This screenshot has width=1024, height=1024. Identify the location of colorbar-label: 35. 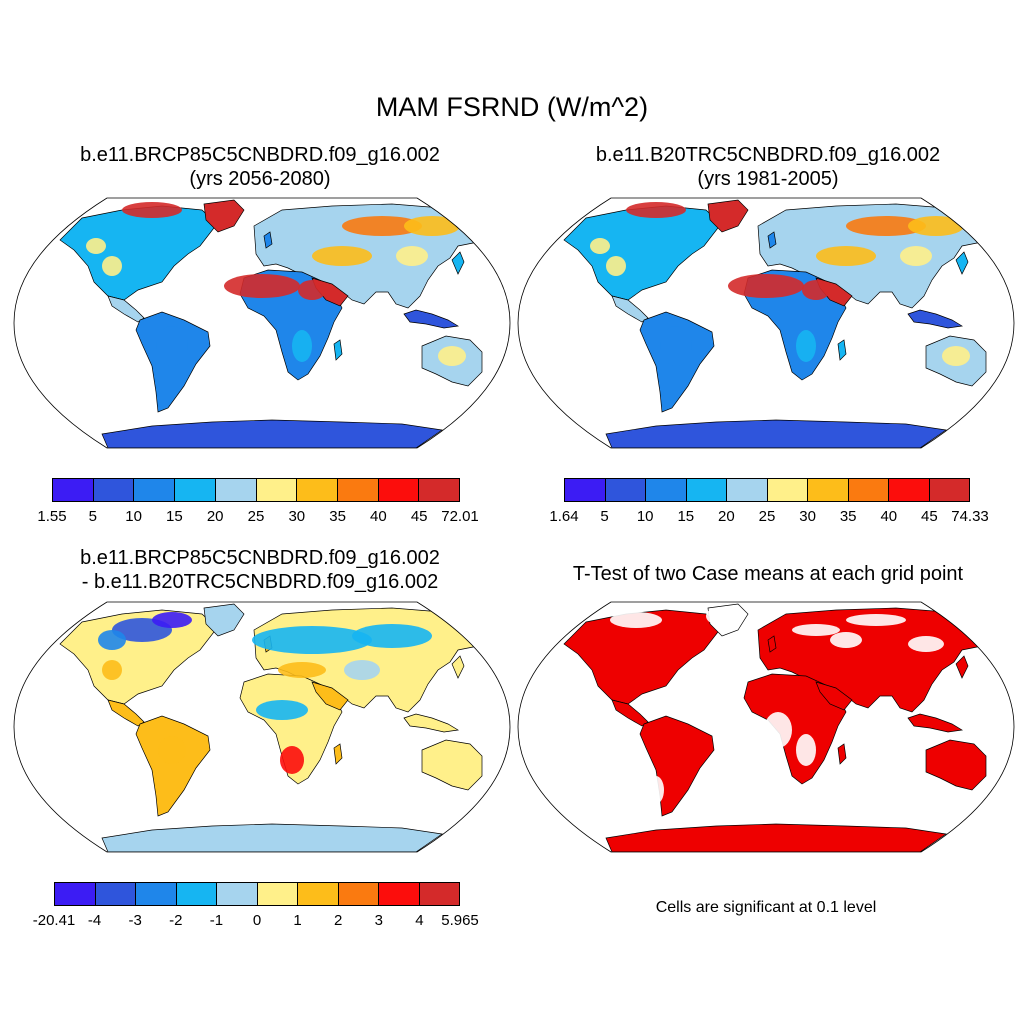
(337, 516).